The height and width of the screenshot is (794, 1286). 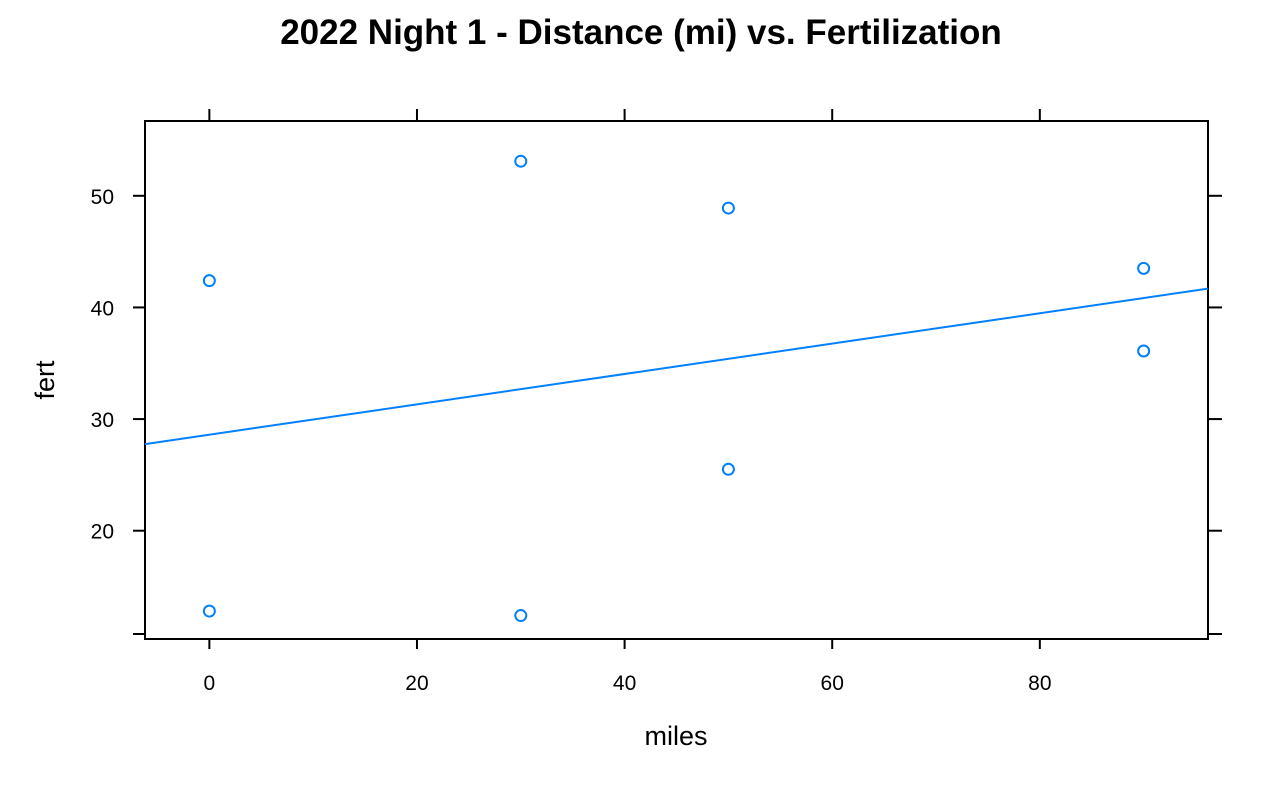 I want to click on x-tick-label: 80, so click(x=1039, y=683).